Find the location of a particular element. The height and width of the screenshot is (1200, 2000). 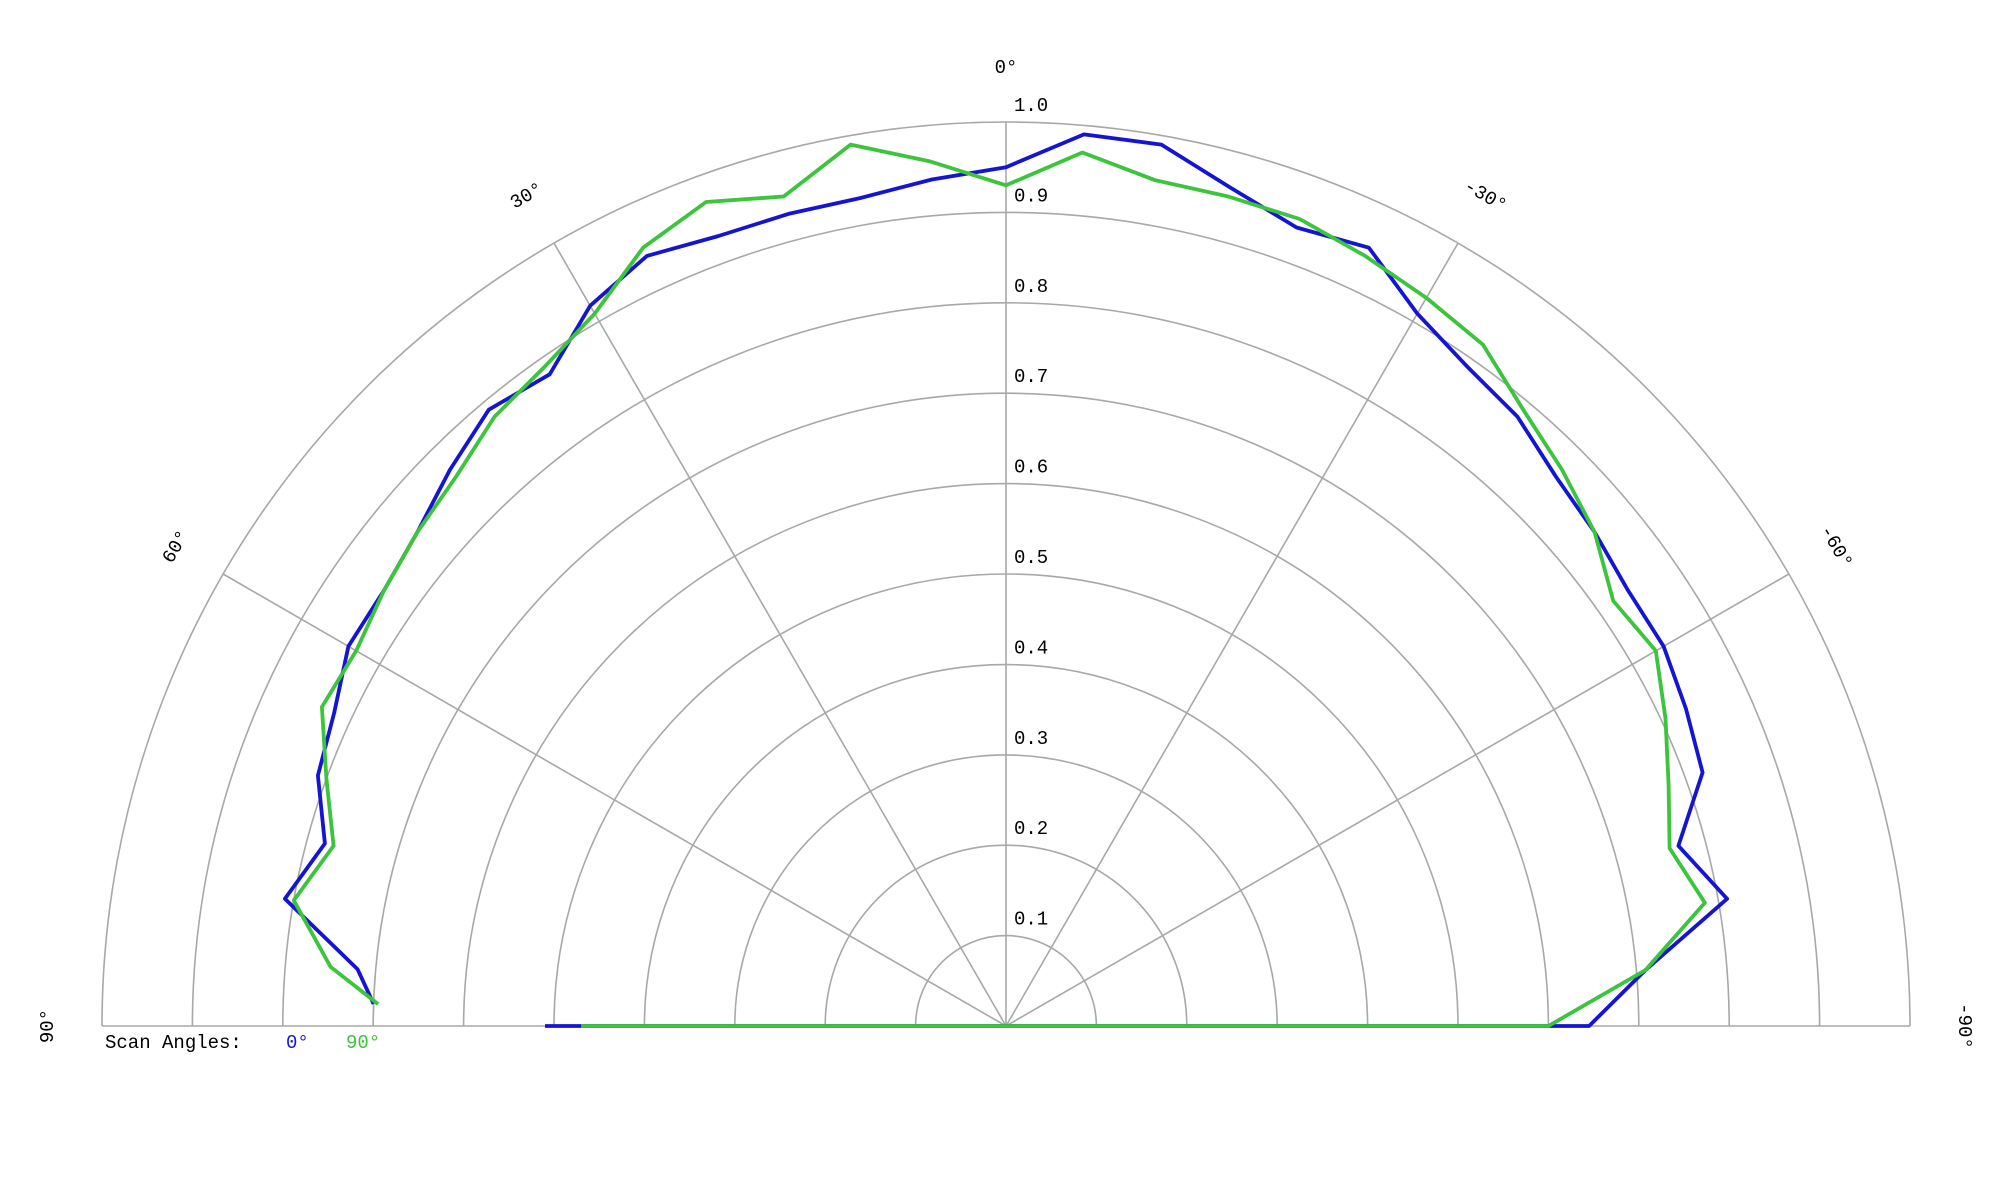

angle-tick-label: -90° is located at coordinates (1964, 1026).